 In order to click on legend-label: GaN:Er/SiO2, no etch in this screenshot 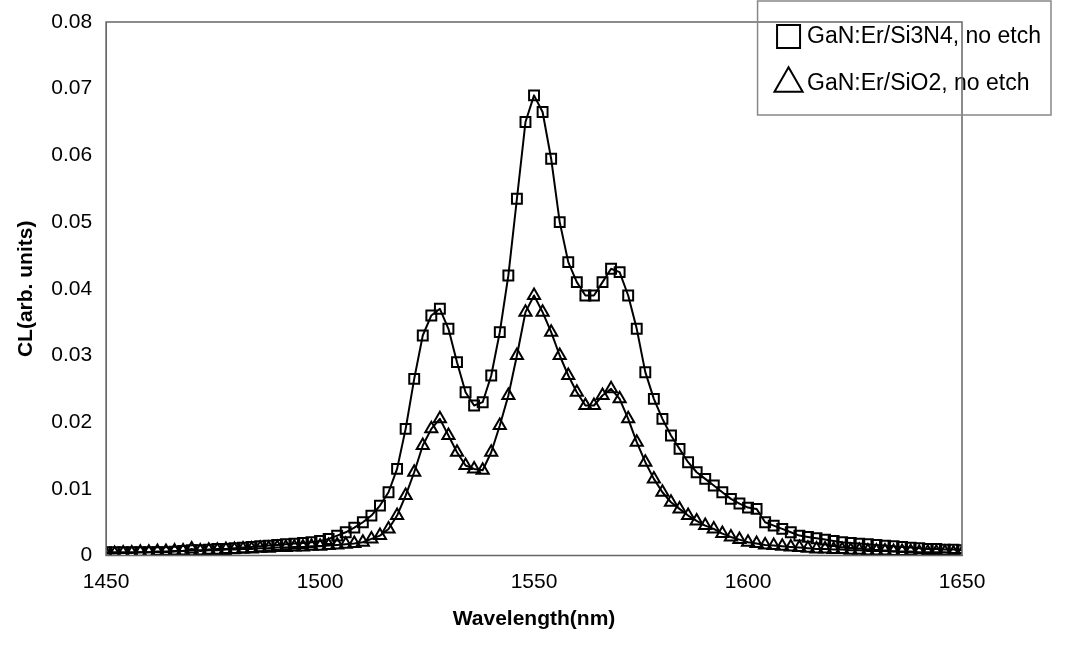, I will do `click(918, 81)`.